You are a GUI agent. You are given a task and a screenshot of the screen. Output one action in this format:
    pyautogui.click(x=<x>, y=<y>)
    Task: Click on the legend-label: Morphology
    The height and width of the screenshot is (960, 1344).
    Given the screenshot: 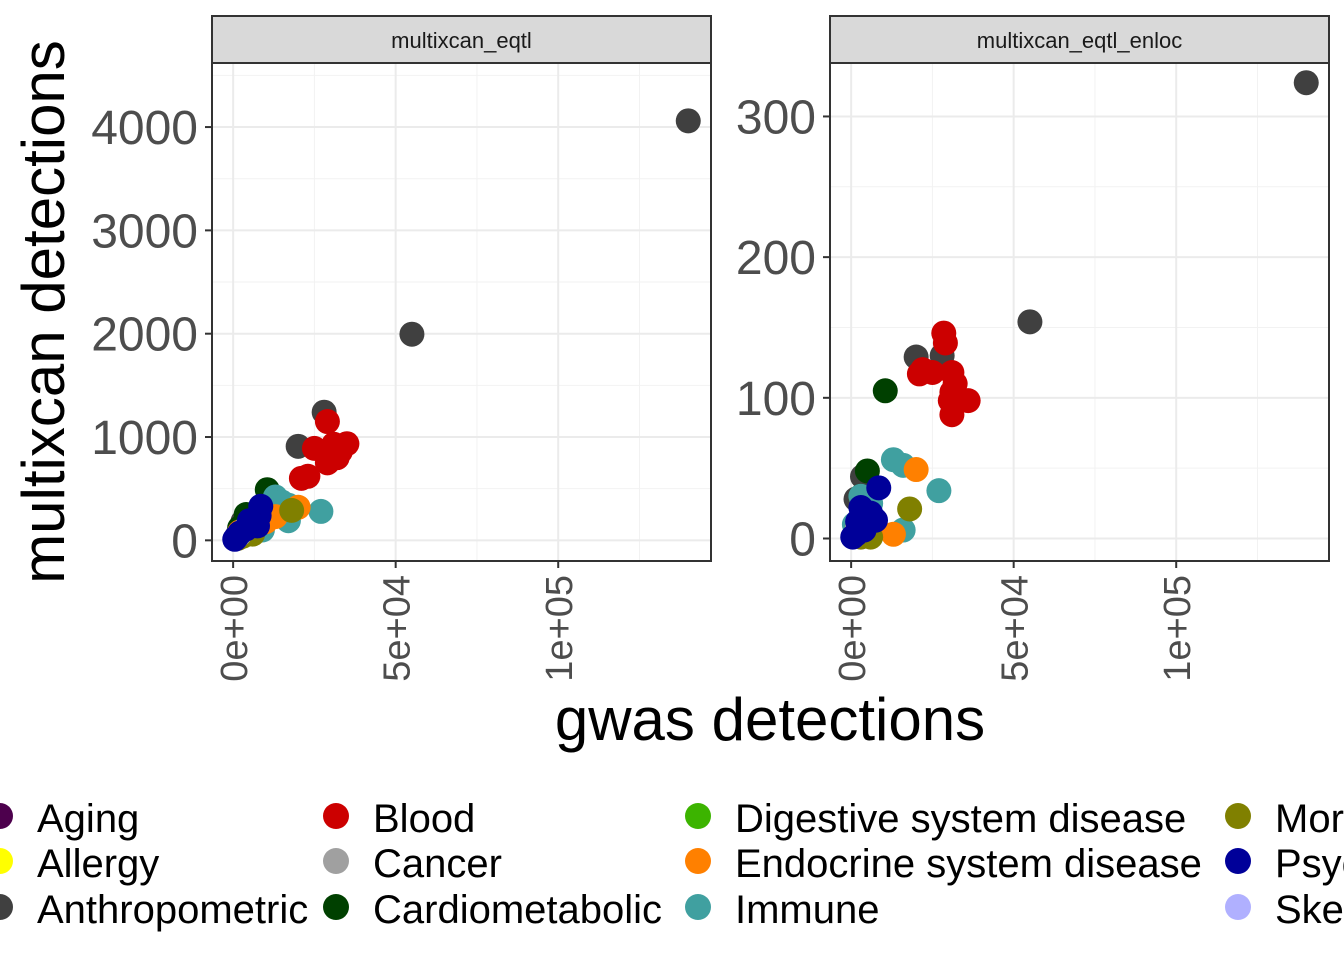 What is the action you would take?
    pyautogui.click(x=1309, y=819)
    